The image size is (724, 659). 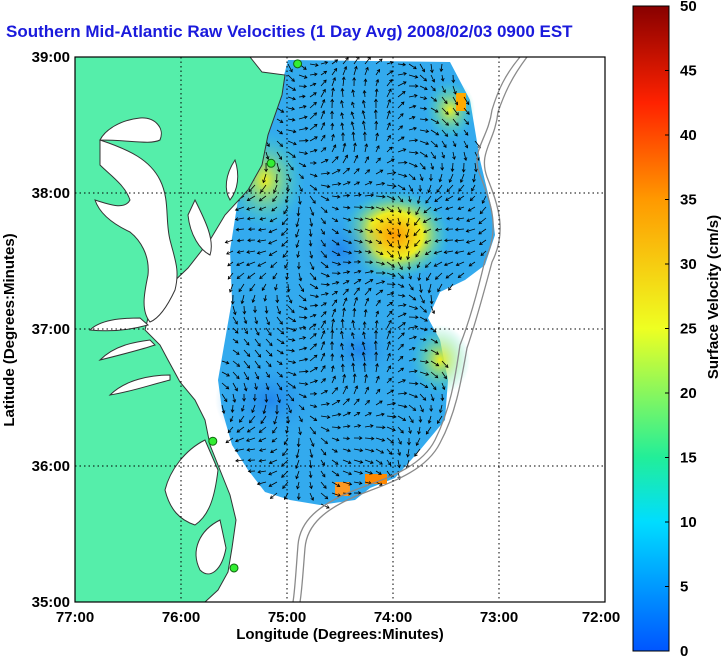 What do you see at coordinates (688, 135) in the screenshot?
I see `colorbar-tick-label: 40` at bounding box center [688, 135].